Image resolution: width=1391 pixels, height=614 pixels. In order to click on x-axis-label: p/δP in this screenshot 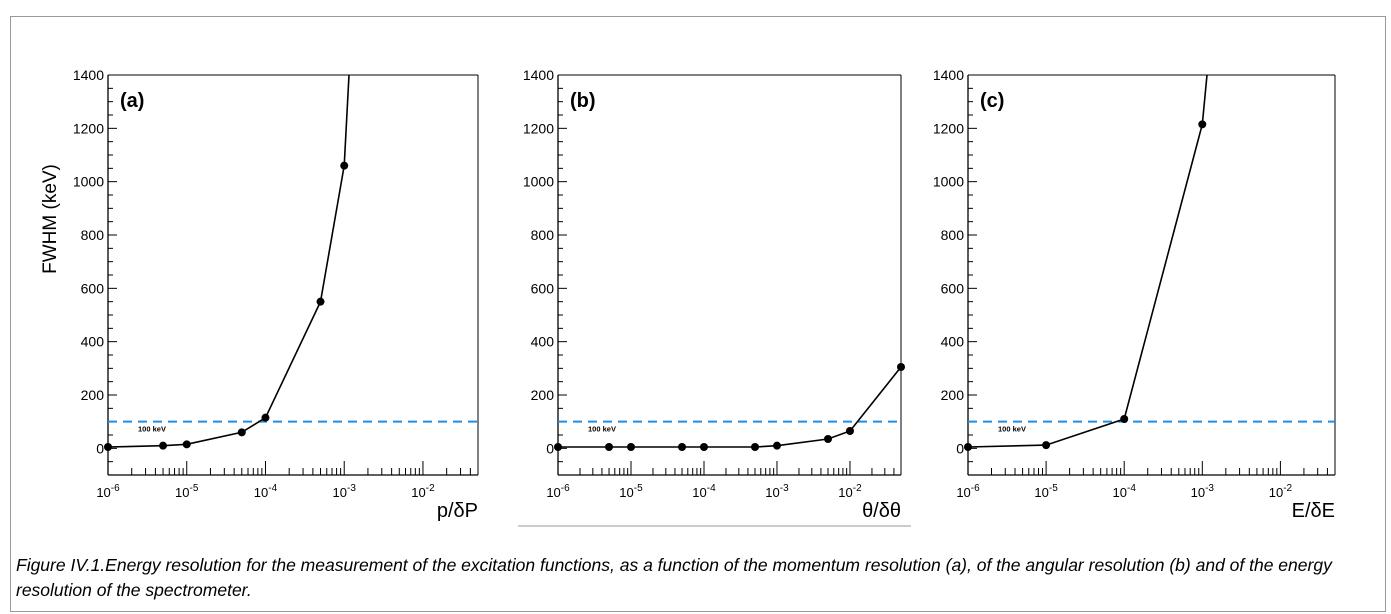, I will do `click(457, 511)`.